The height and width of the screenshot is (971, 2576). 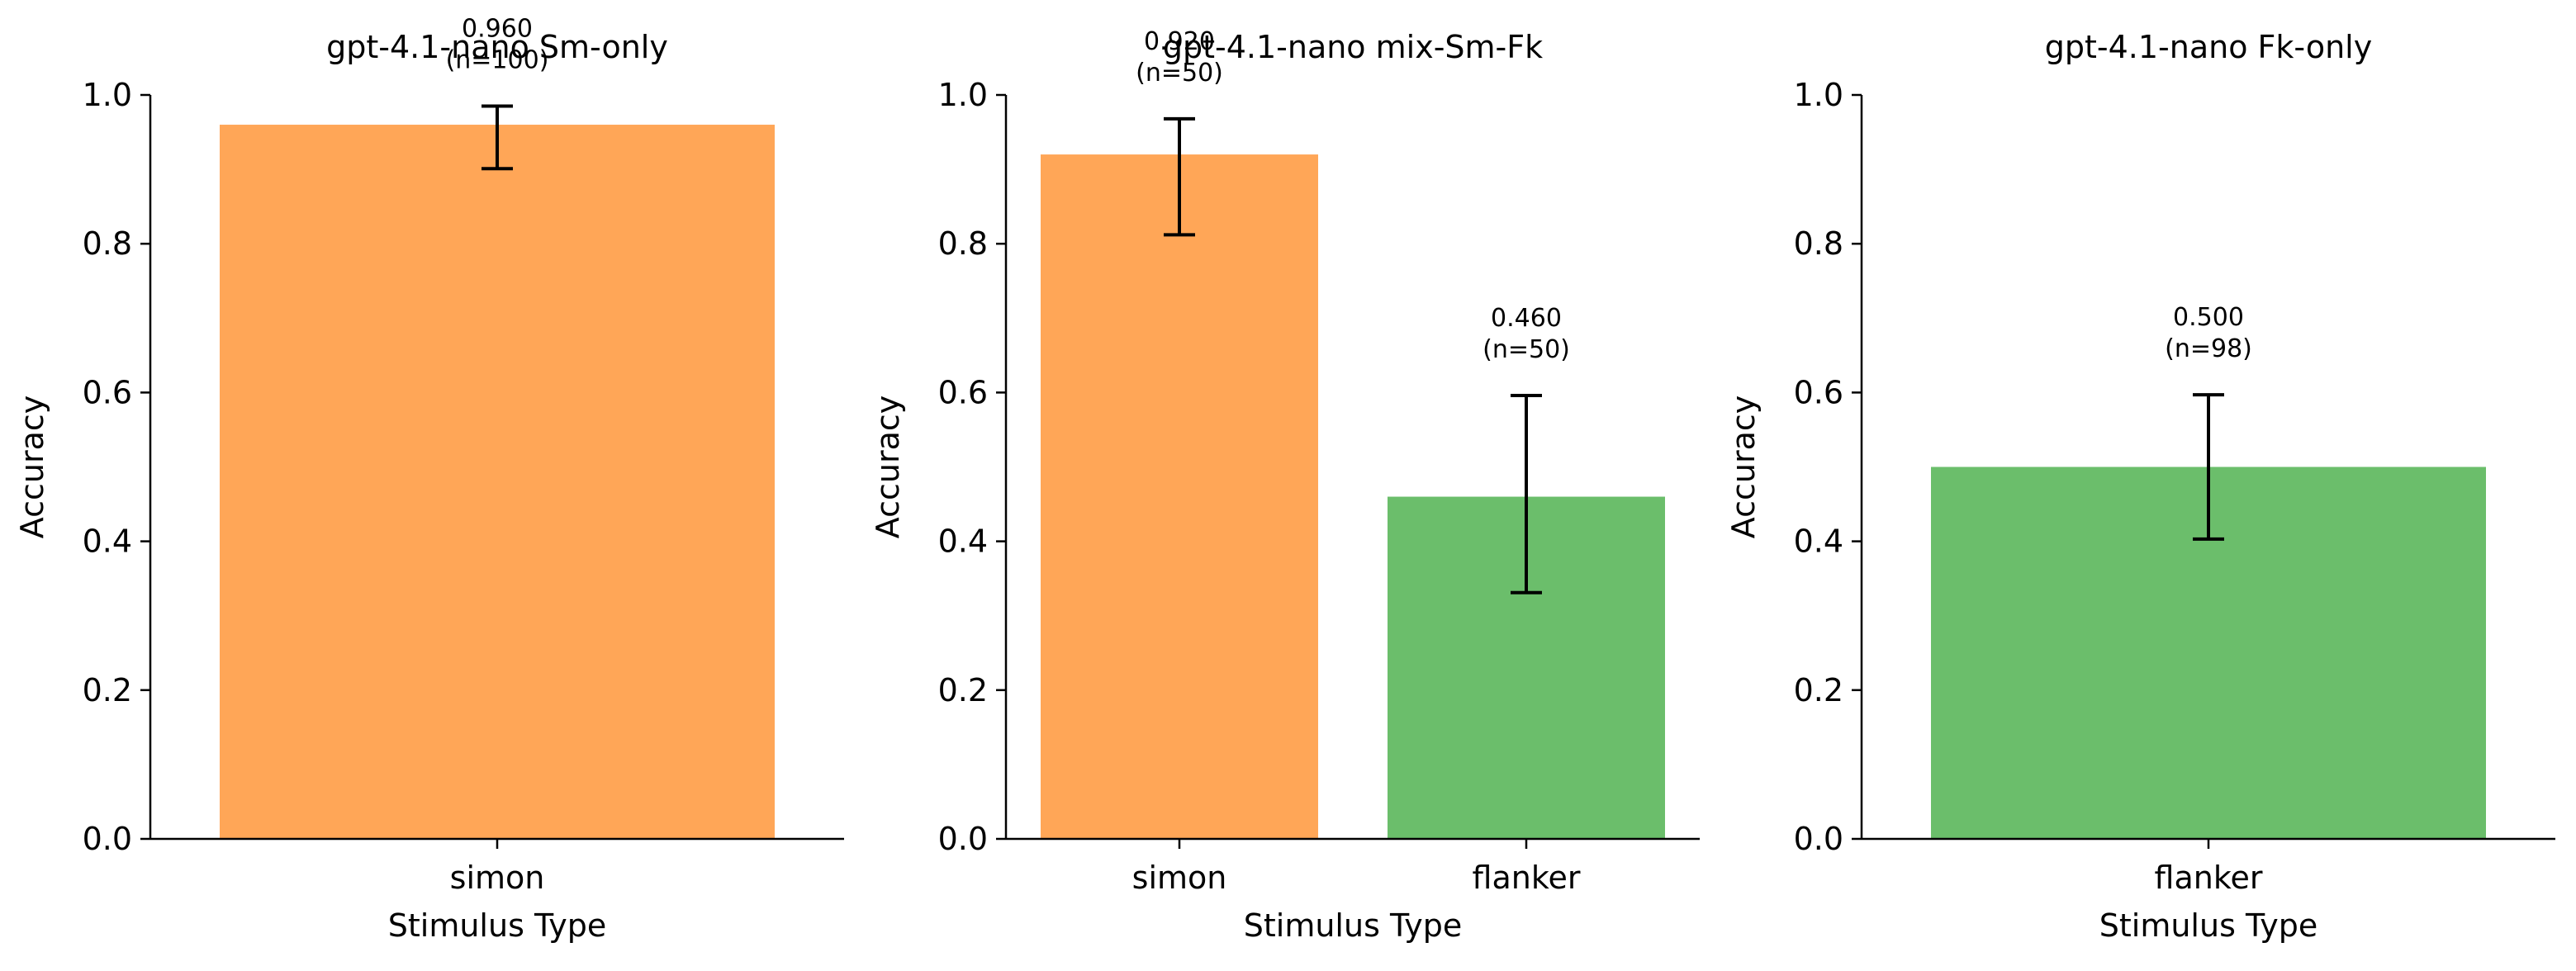 What do you see at coordinates (497, 60) in the screenshot?
I see `n-label-simon: (n=100)` at bounding box center [497, 60].